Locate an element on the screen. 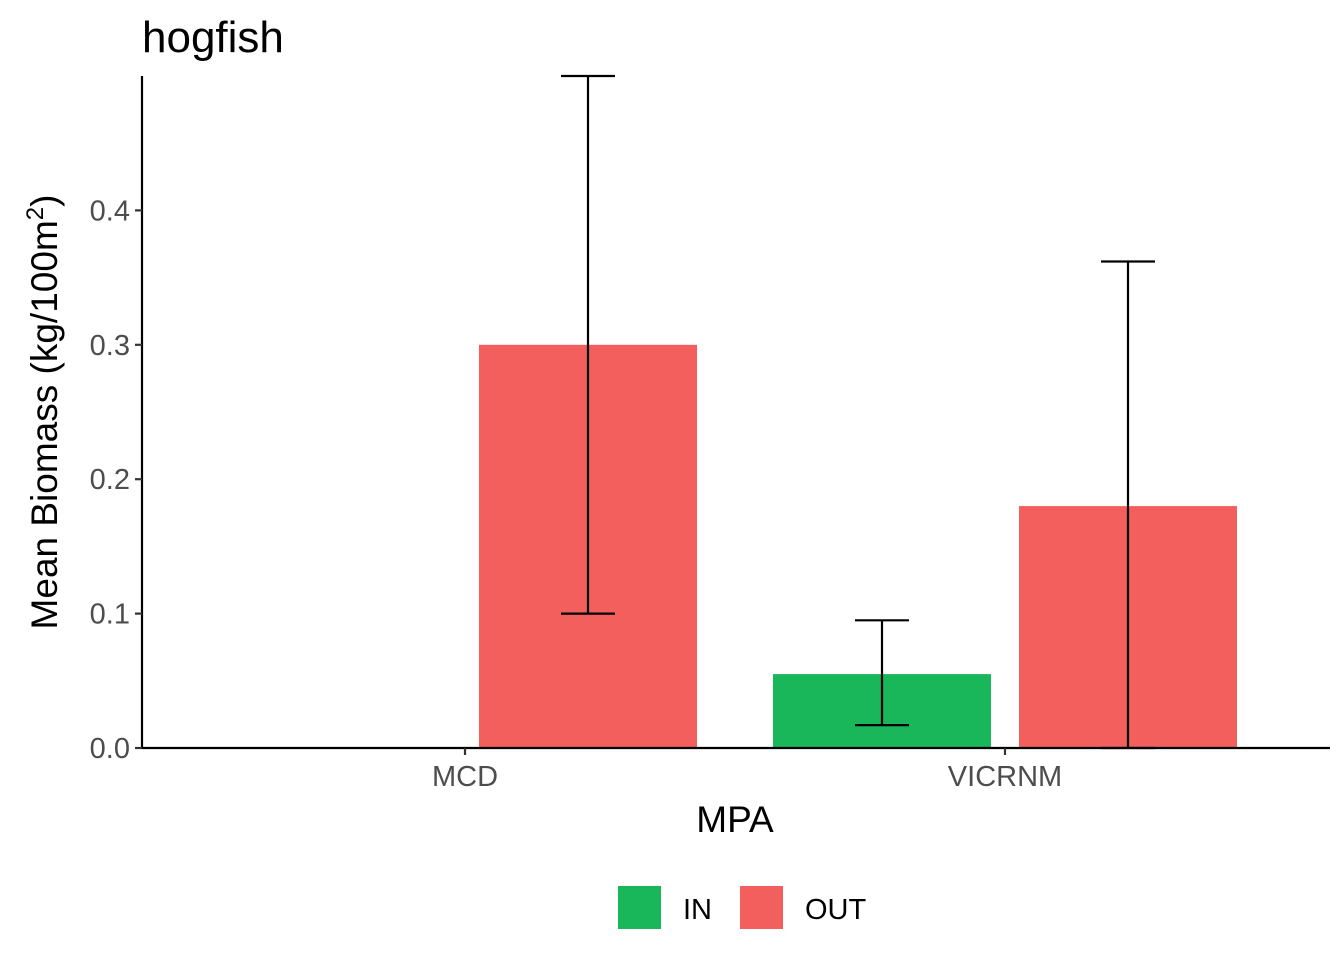 The height and width of the screenshot is (960, 1344). y-tick-label: 0.3 is located at coordinates (110, 346).